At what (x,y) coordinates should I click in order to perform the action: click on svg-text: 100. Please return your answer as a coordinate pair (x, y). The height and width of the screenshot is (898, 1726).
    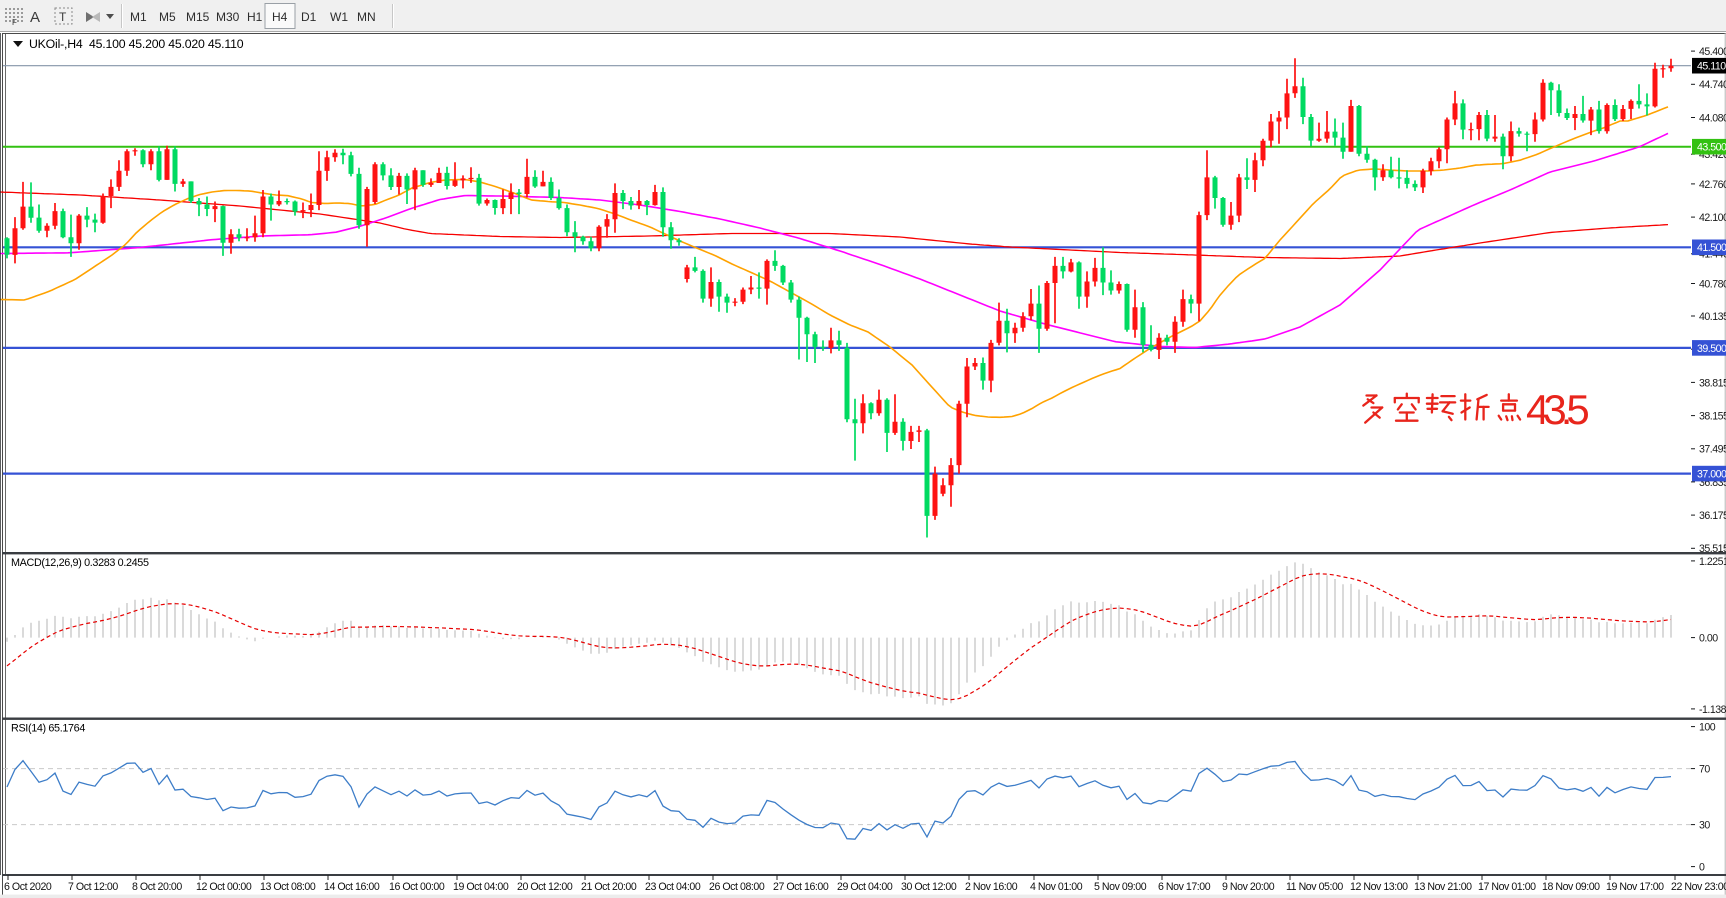
    Looking at the image, I should click on (1707, 728).